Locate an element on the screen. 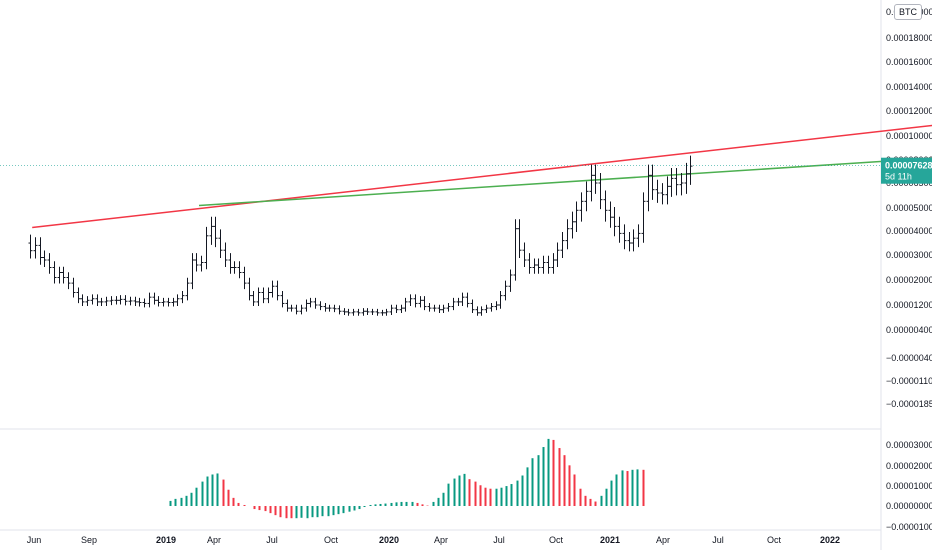 The height and width of the screenshot is (550, 932). x-tick-label: Jun is located at coordinates (34, 540).